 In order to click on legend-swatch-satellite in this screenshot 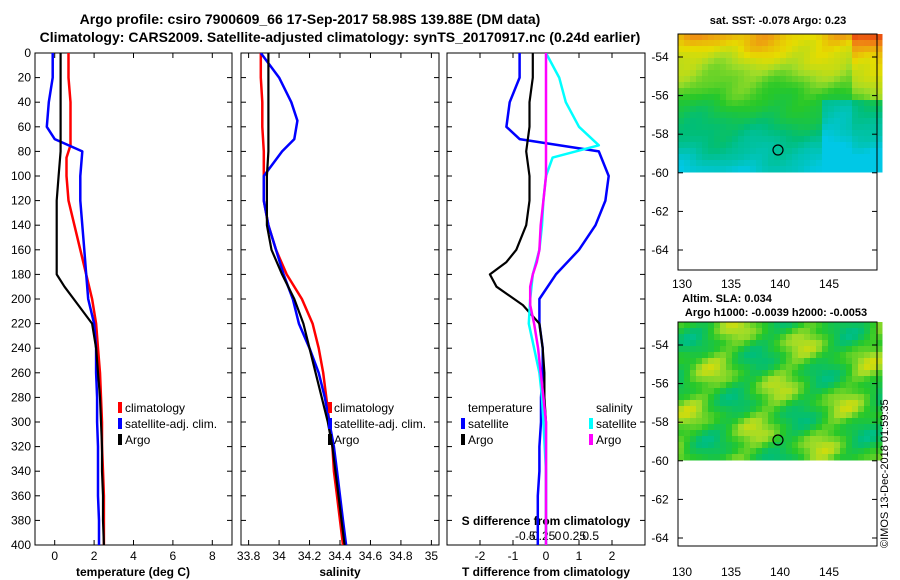, I will do `click(330, 423)`.